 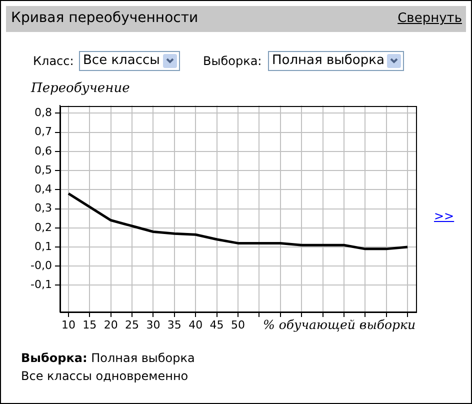 I want to click on x-tick-label: 45, so click(x=217, y=325).